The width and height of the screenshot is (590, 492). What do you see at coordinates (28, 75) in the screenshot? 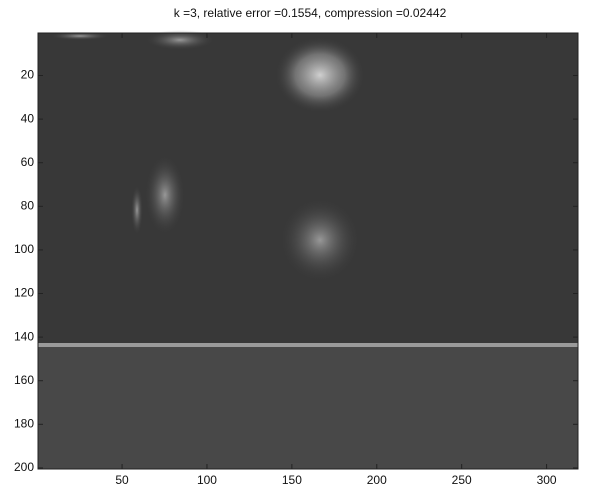
I see `y-tick-label: 20` at bounding box center [28, 75].